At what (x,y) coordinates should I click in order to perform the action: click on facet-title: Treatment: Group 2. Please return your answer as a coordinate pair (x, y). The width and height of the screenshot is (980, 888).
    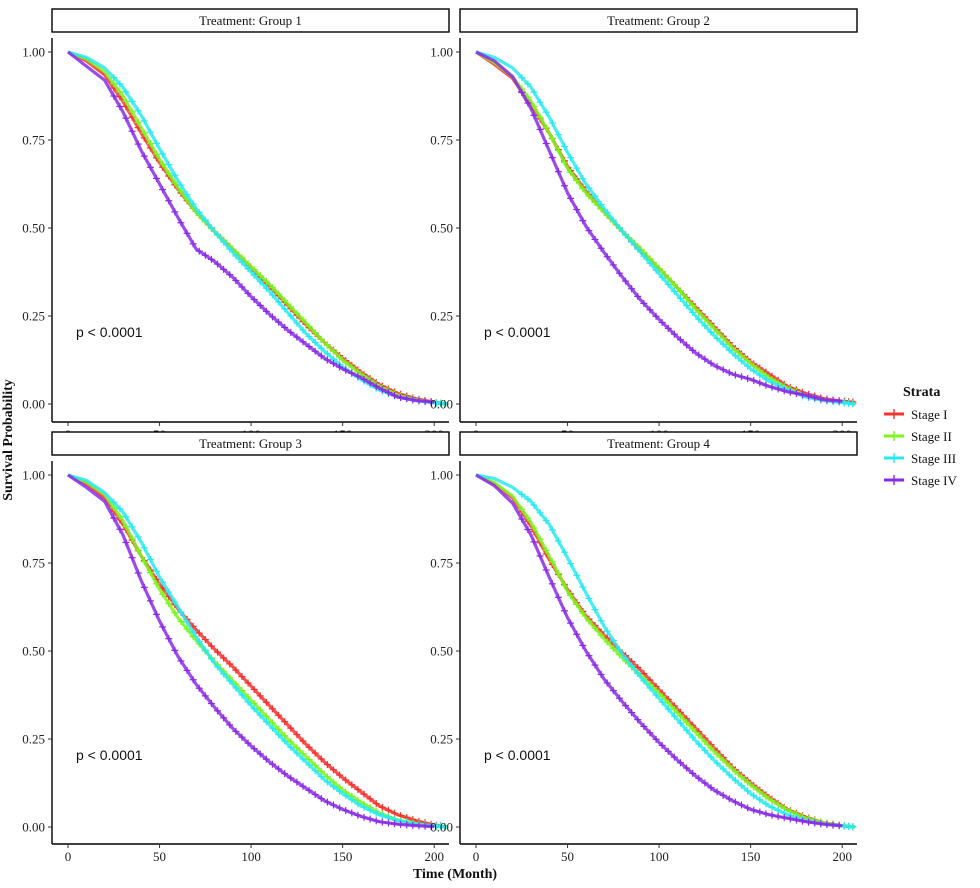
    Looking at the image, I should click on (658, 20).